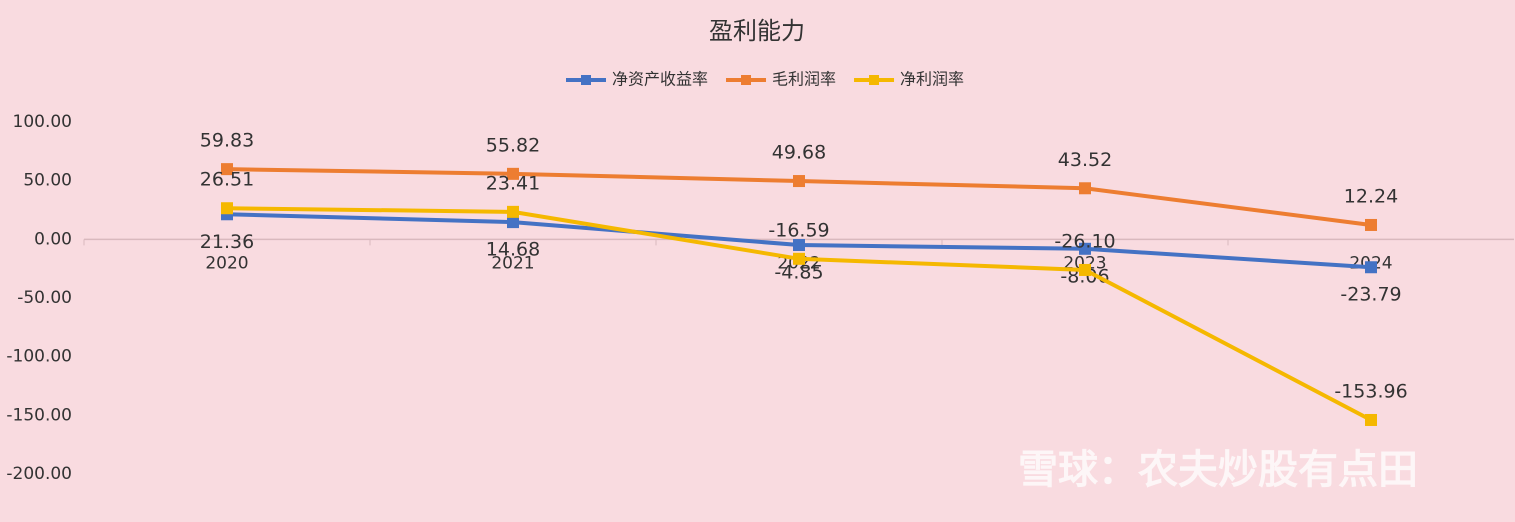 The image size is (1515, 522). What do you see at coordinates (1084, 241) in the screenshot?
I see `data-label: -26.10` at bounding box center [1084, 241].